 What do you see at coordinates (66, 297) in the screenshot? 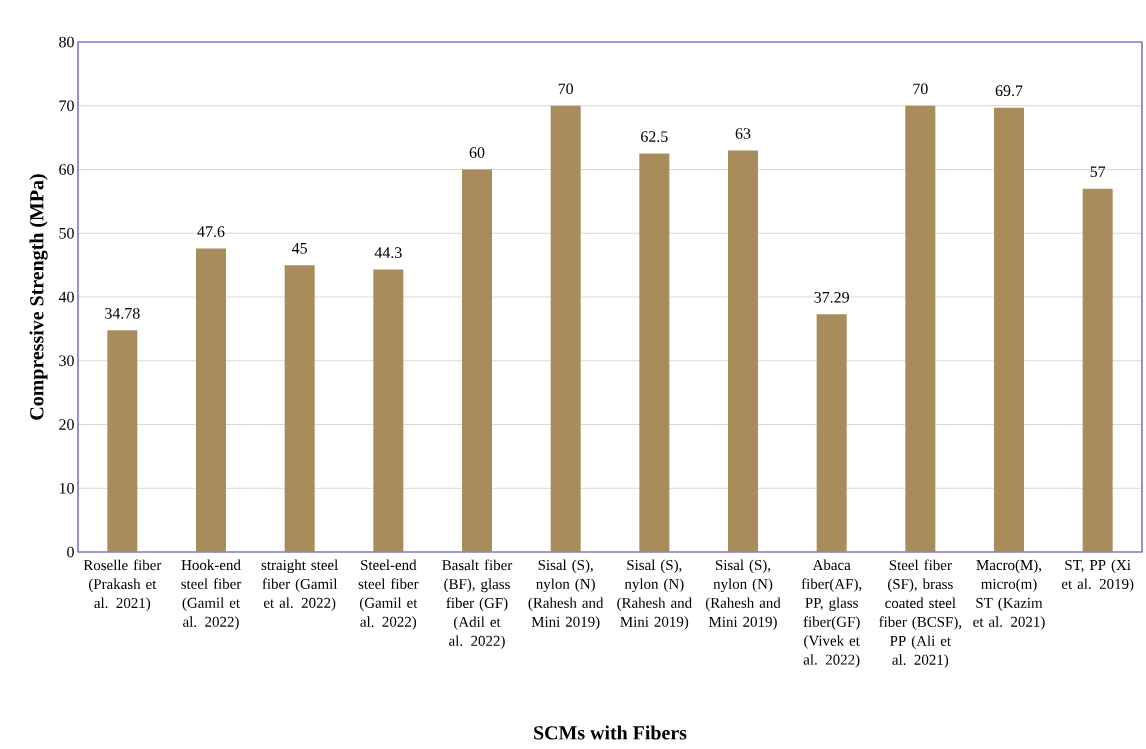
I see `y-tick-label: 40` at bounding box center [66, 297].